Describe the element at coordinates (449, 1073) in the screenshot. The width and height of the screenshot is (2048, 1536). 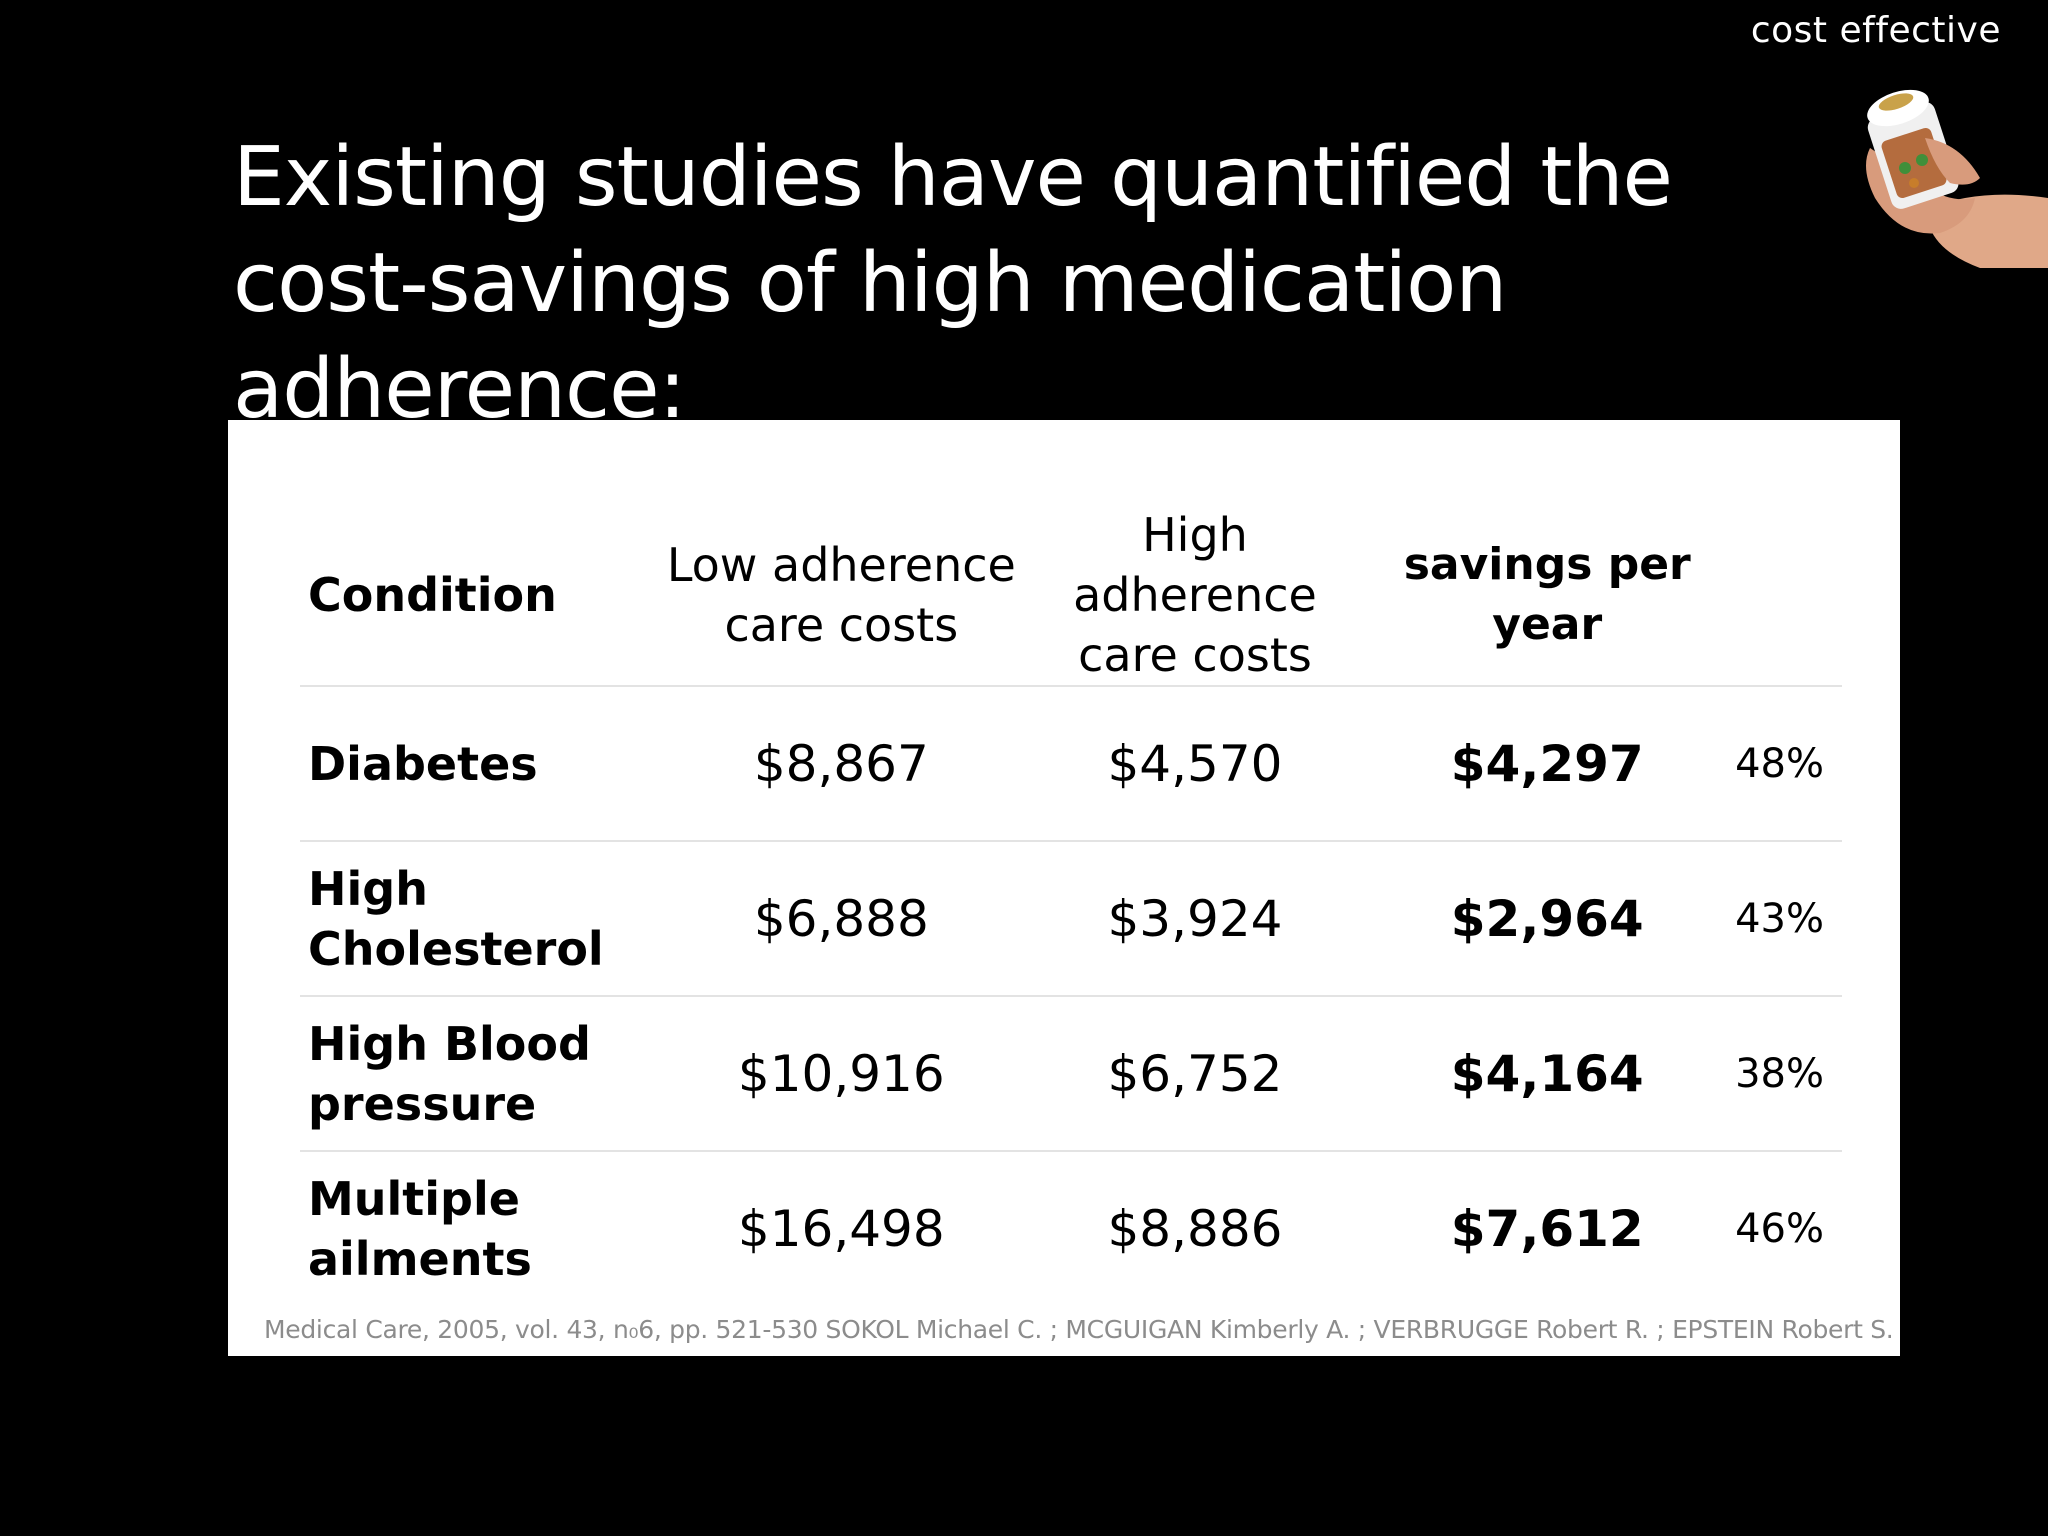
I see `cell-condition: High Blood pressure` at that location.